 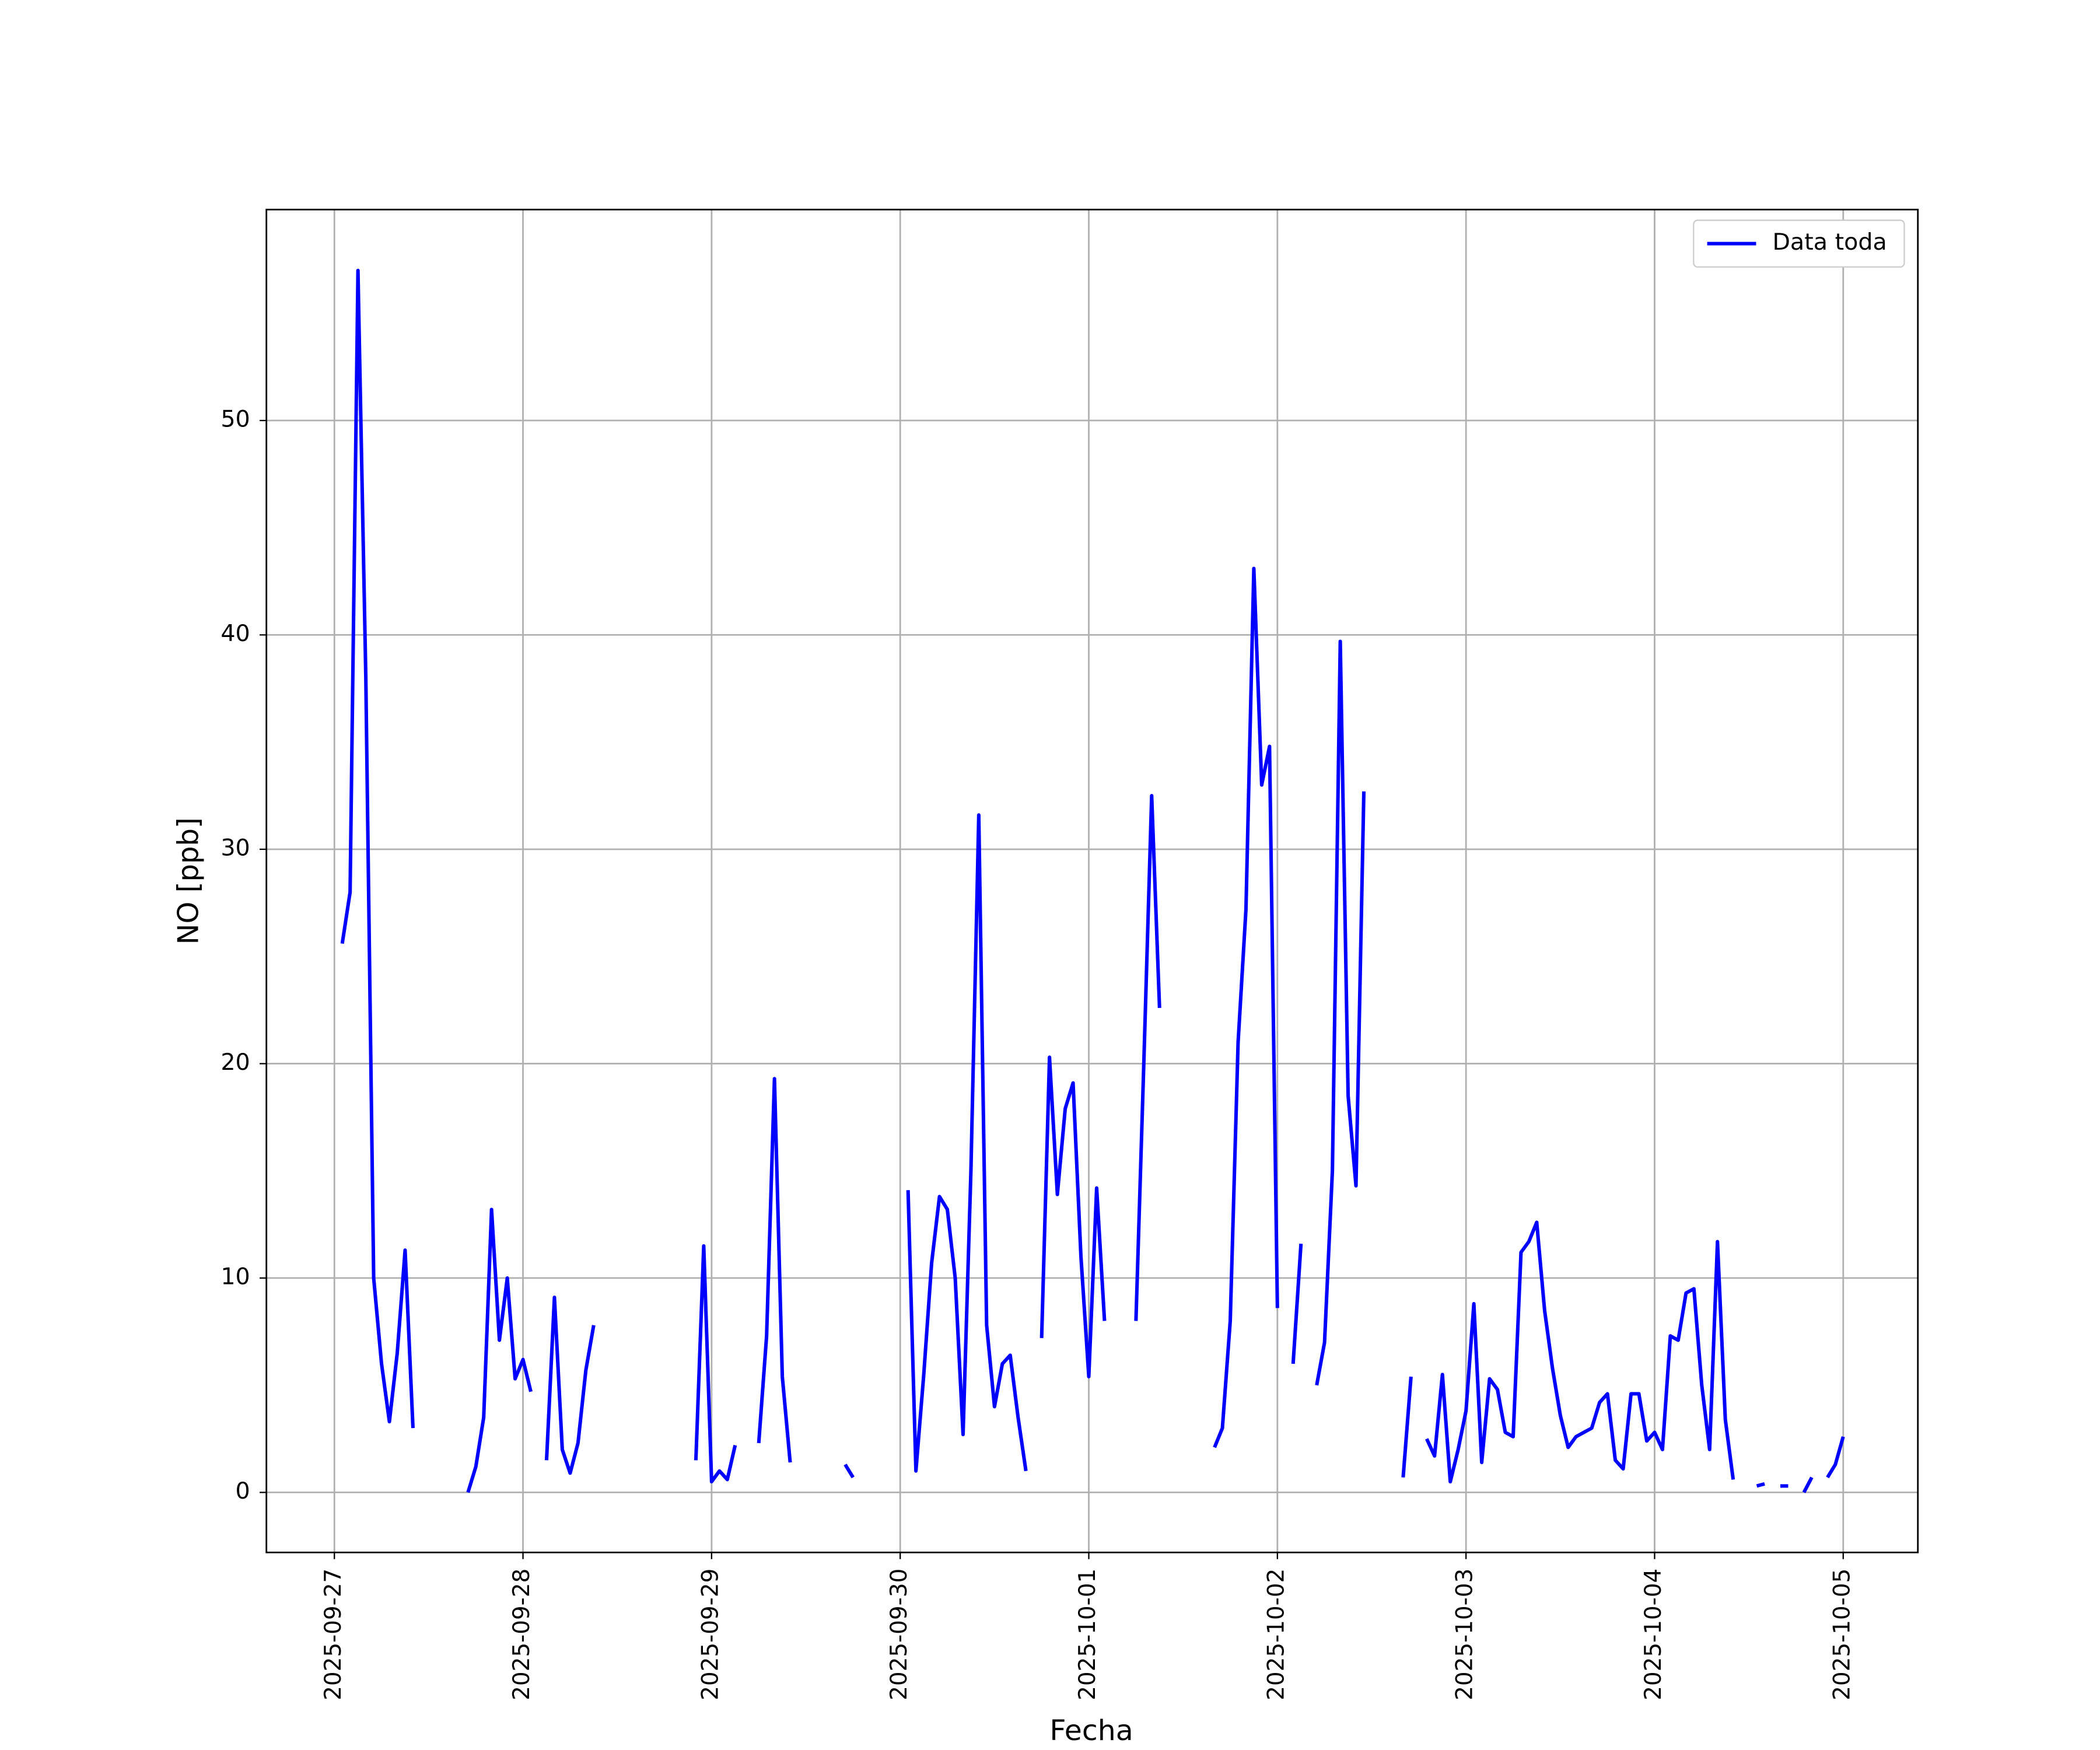 I want to click on x-tick-label: 2025-09-27, so click(x=333, y=1634).